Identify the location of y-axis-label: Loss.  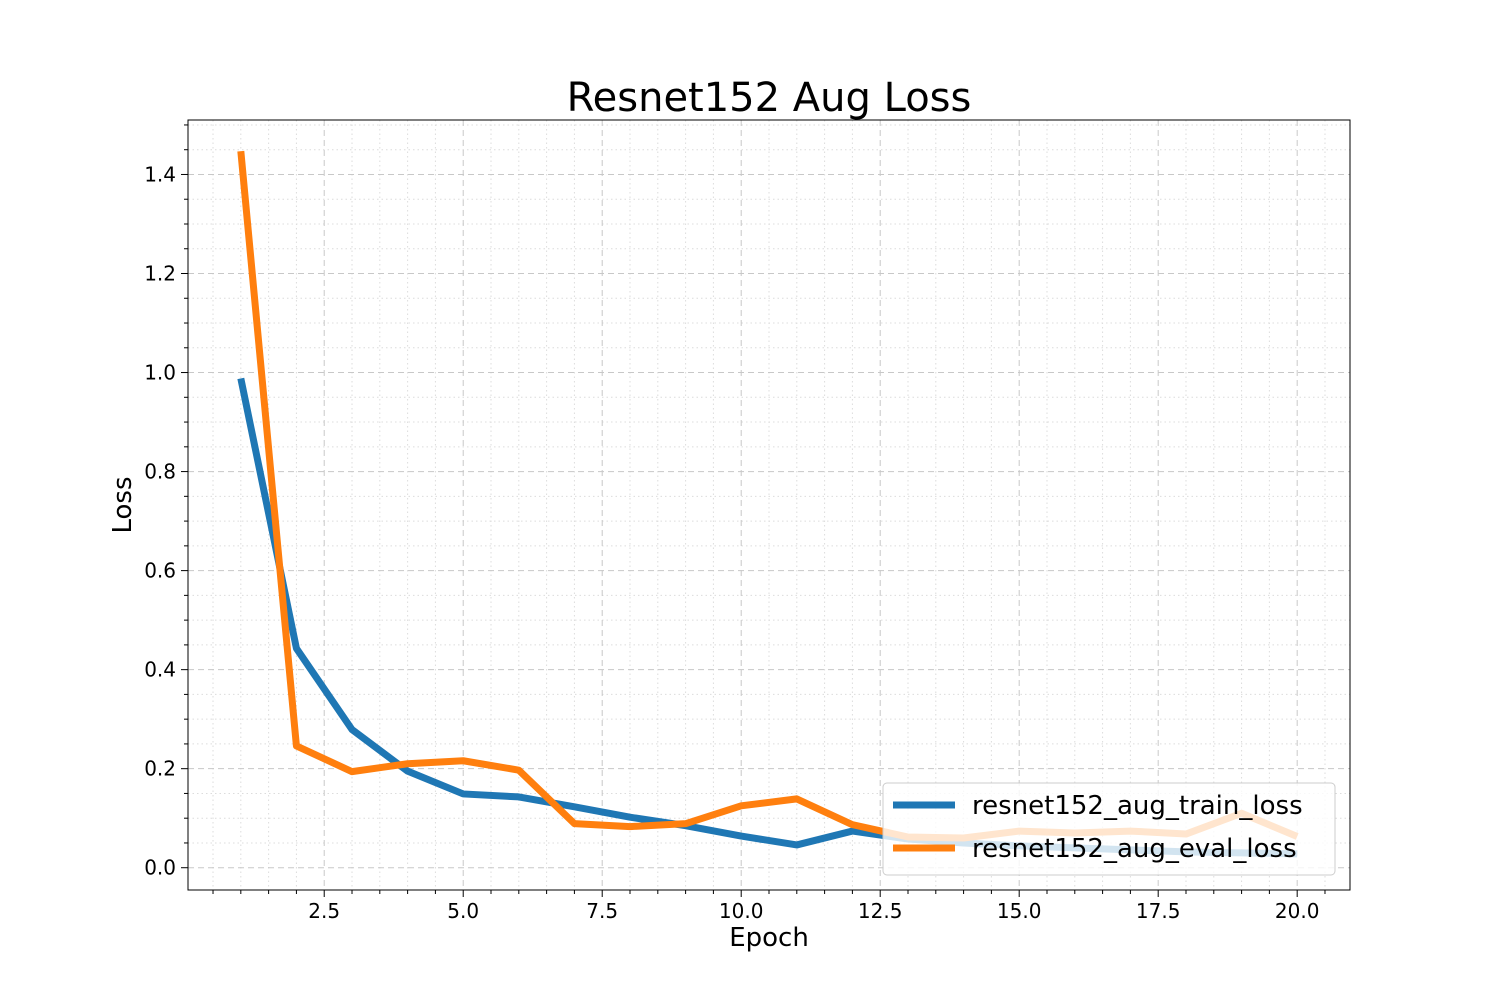
(123, 504).